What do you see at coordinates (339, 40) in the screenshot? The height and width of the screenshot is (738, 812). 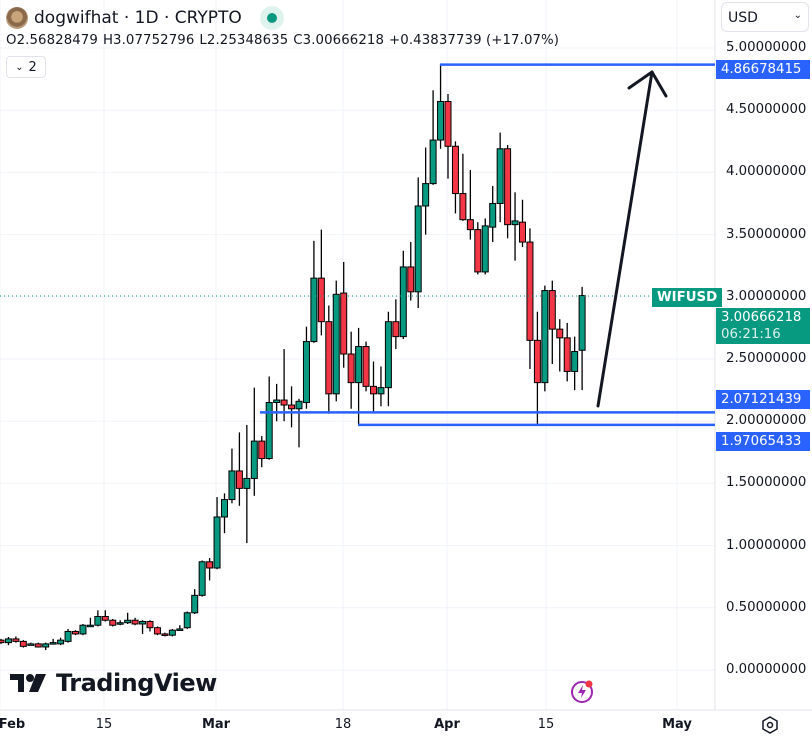 I see `close-value: C3.00666218` at bounding box center [339, 40].